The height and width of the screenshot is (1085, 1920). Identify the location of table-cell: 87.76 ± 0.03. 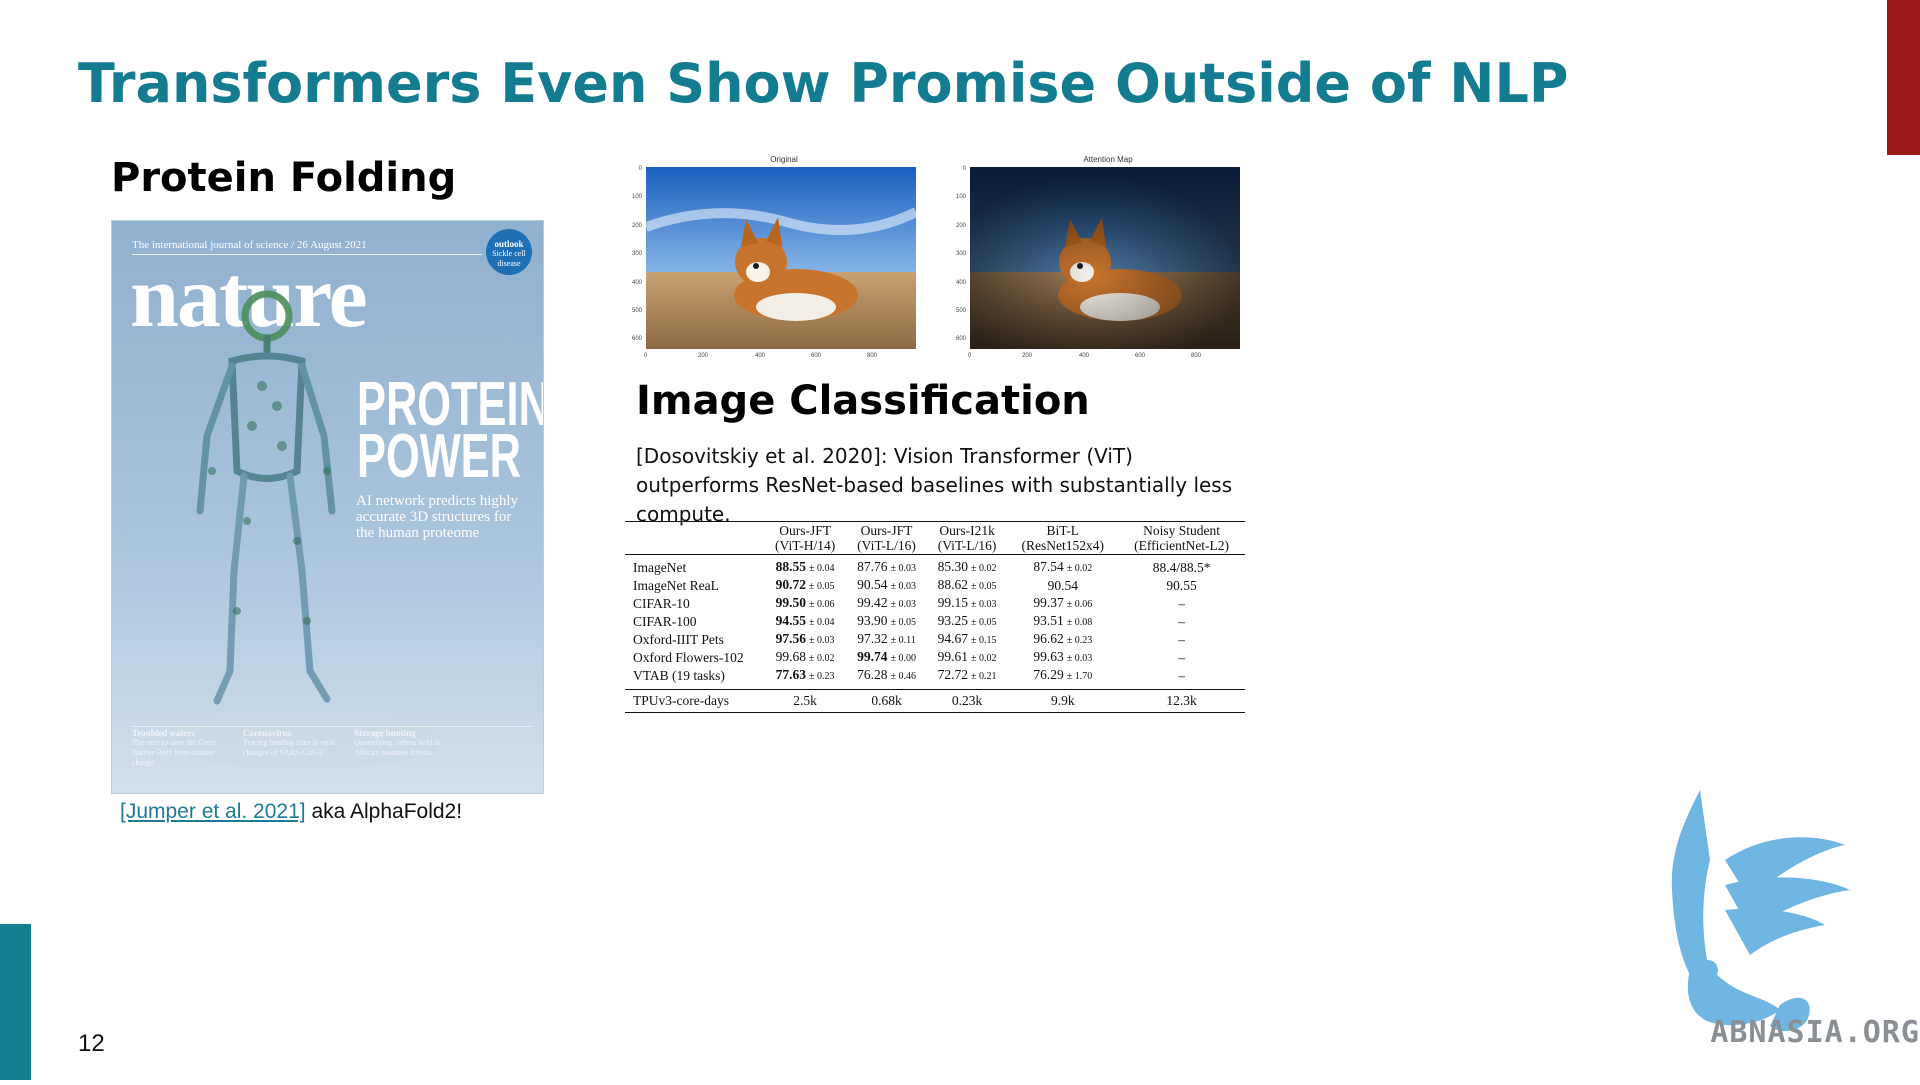
(886, 566).